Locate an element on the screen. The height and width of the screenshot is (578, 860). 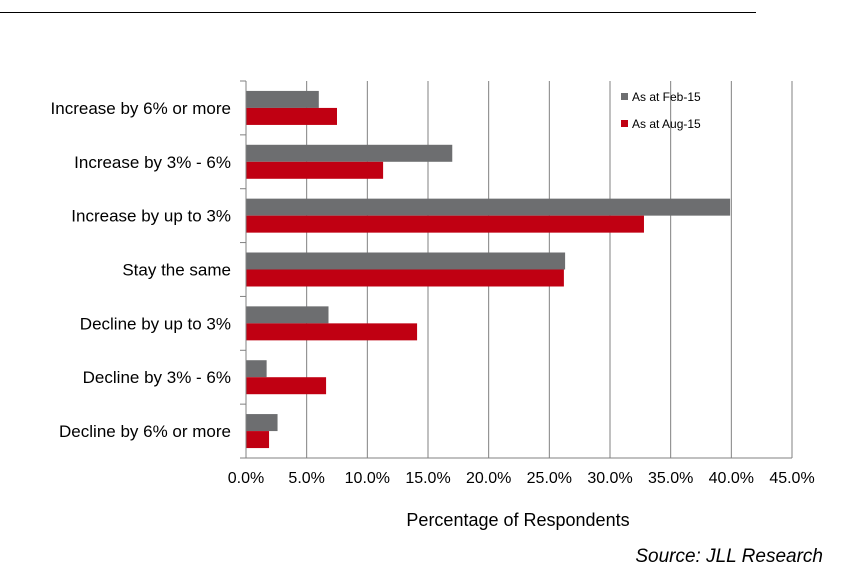
x-tick-label: 25.0% is located at coordinates (549, 478).